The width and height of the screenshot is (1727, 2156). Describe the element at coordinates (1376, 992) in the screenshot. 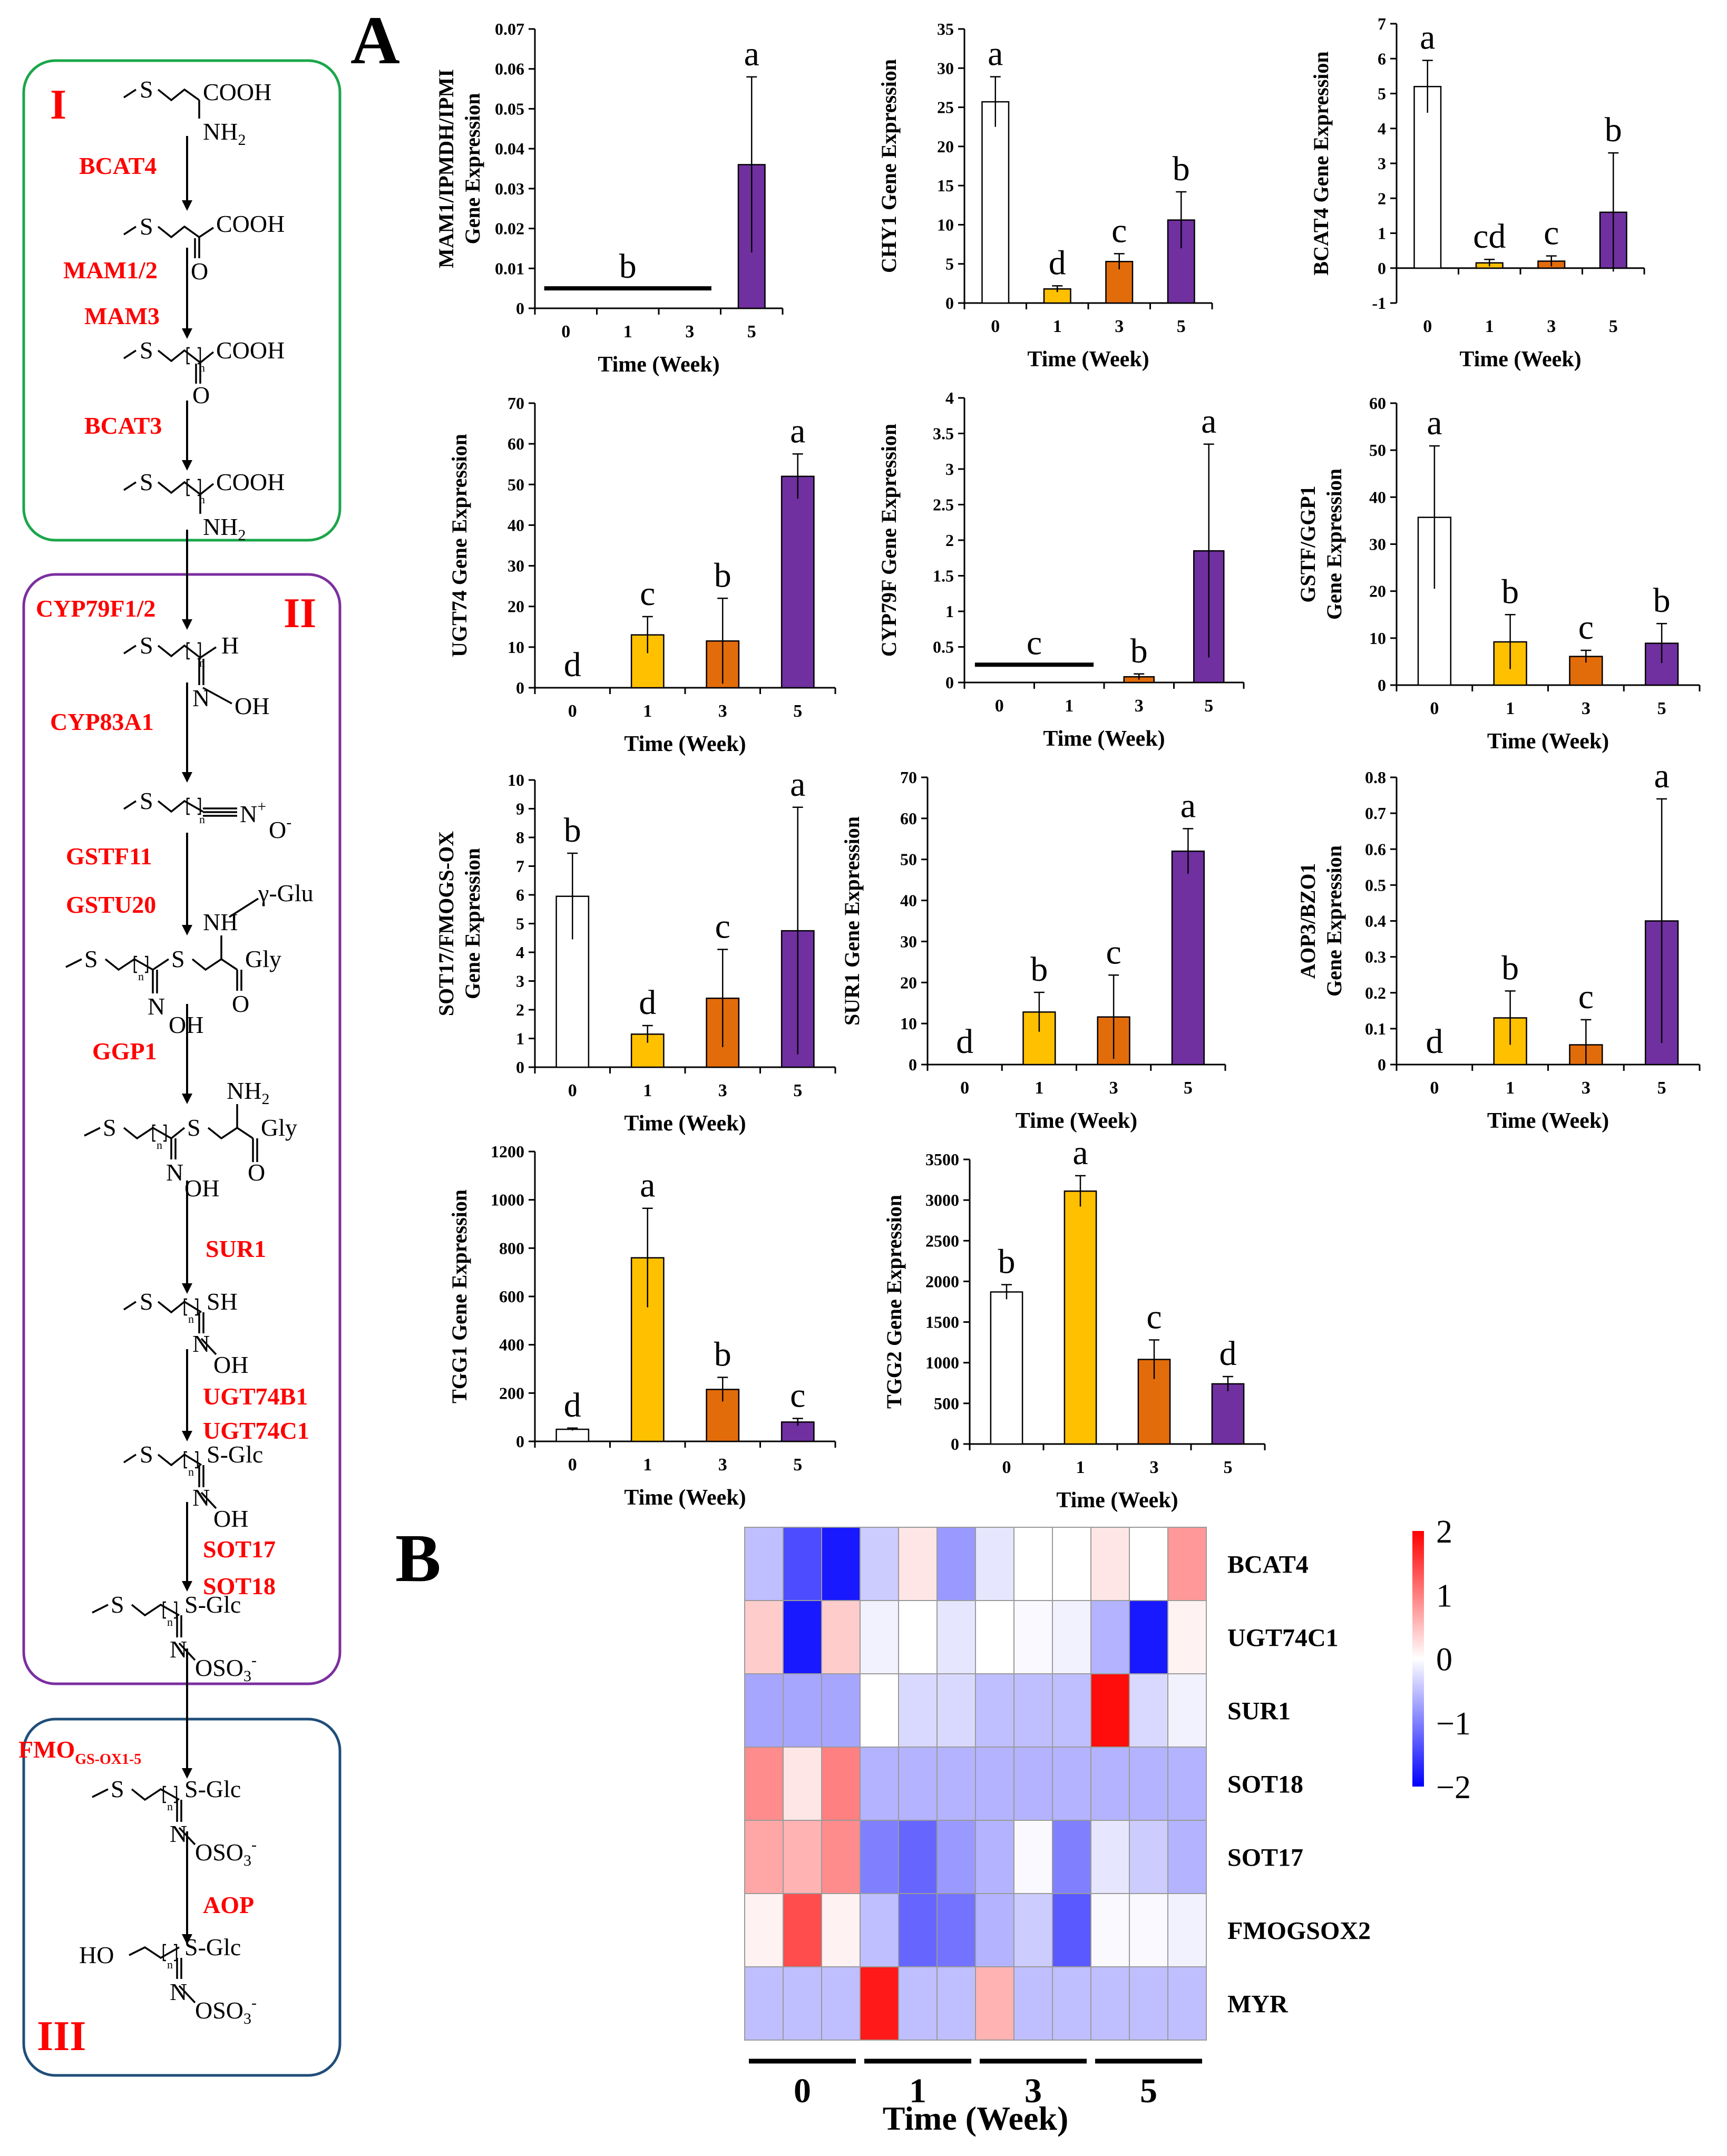

I see `y-tick-label: 0.2` at that location.